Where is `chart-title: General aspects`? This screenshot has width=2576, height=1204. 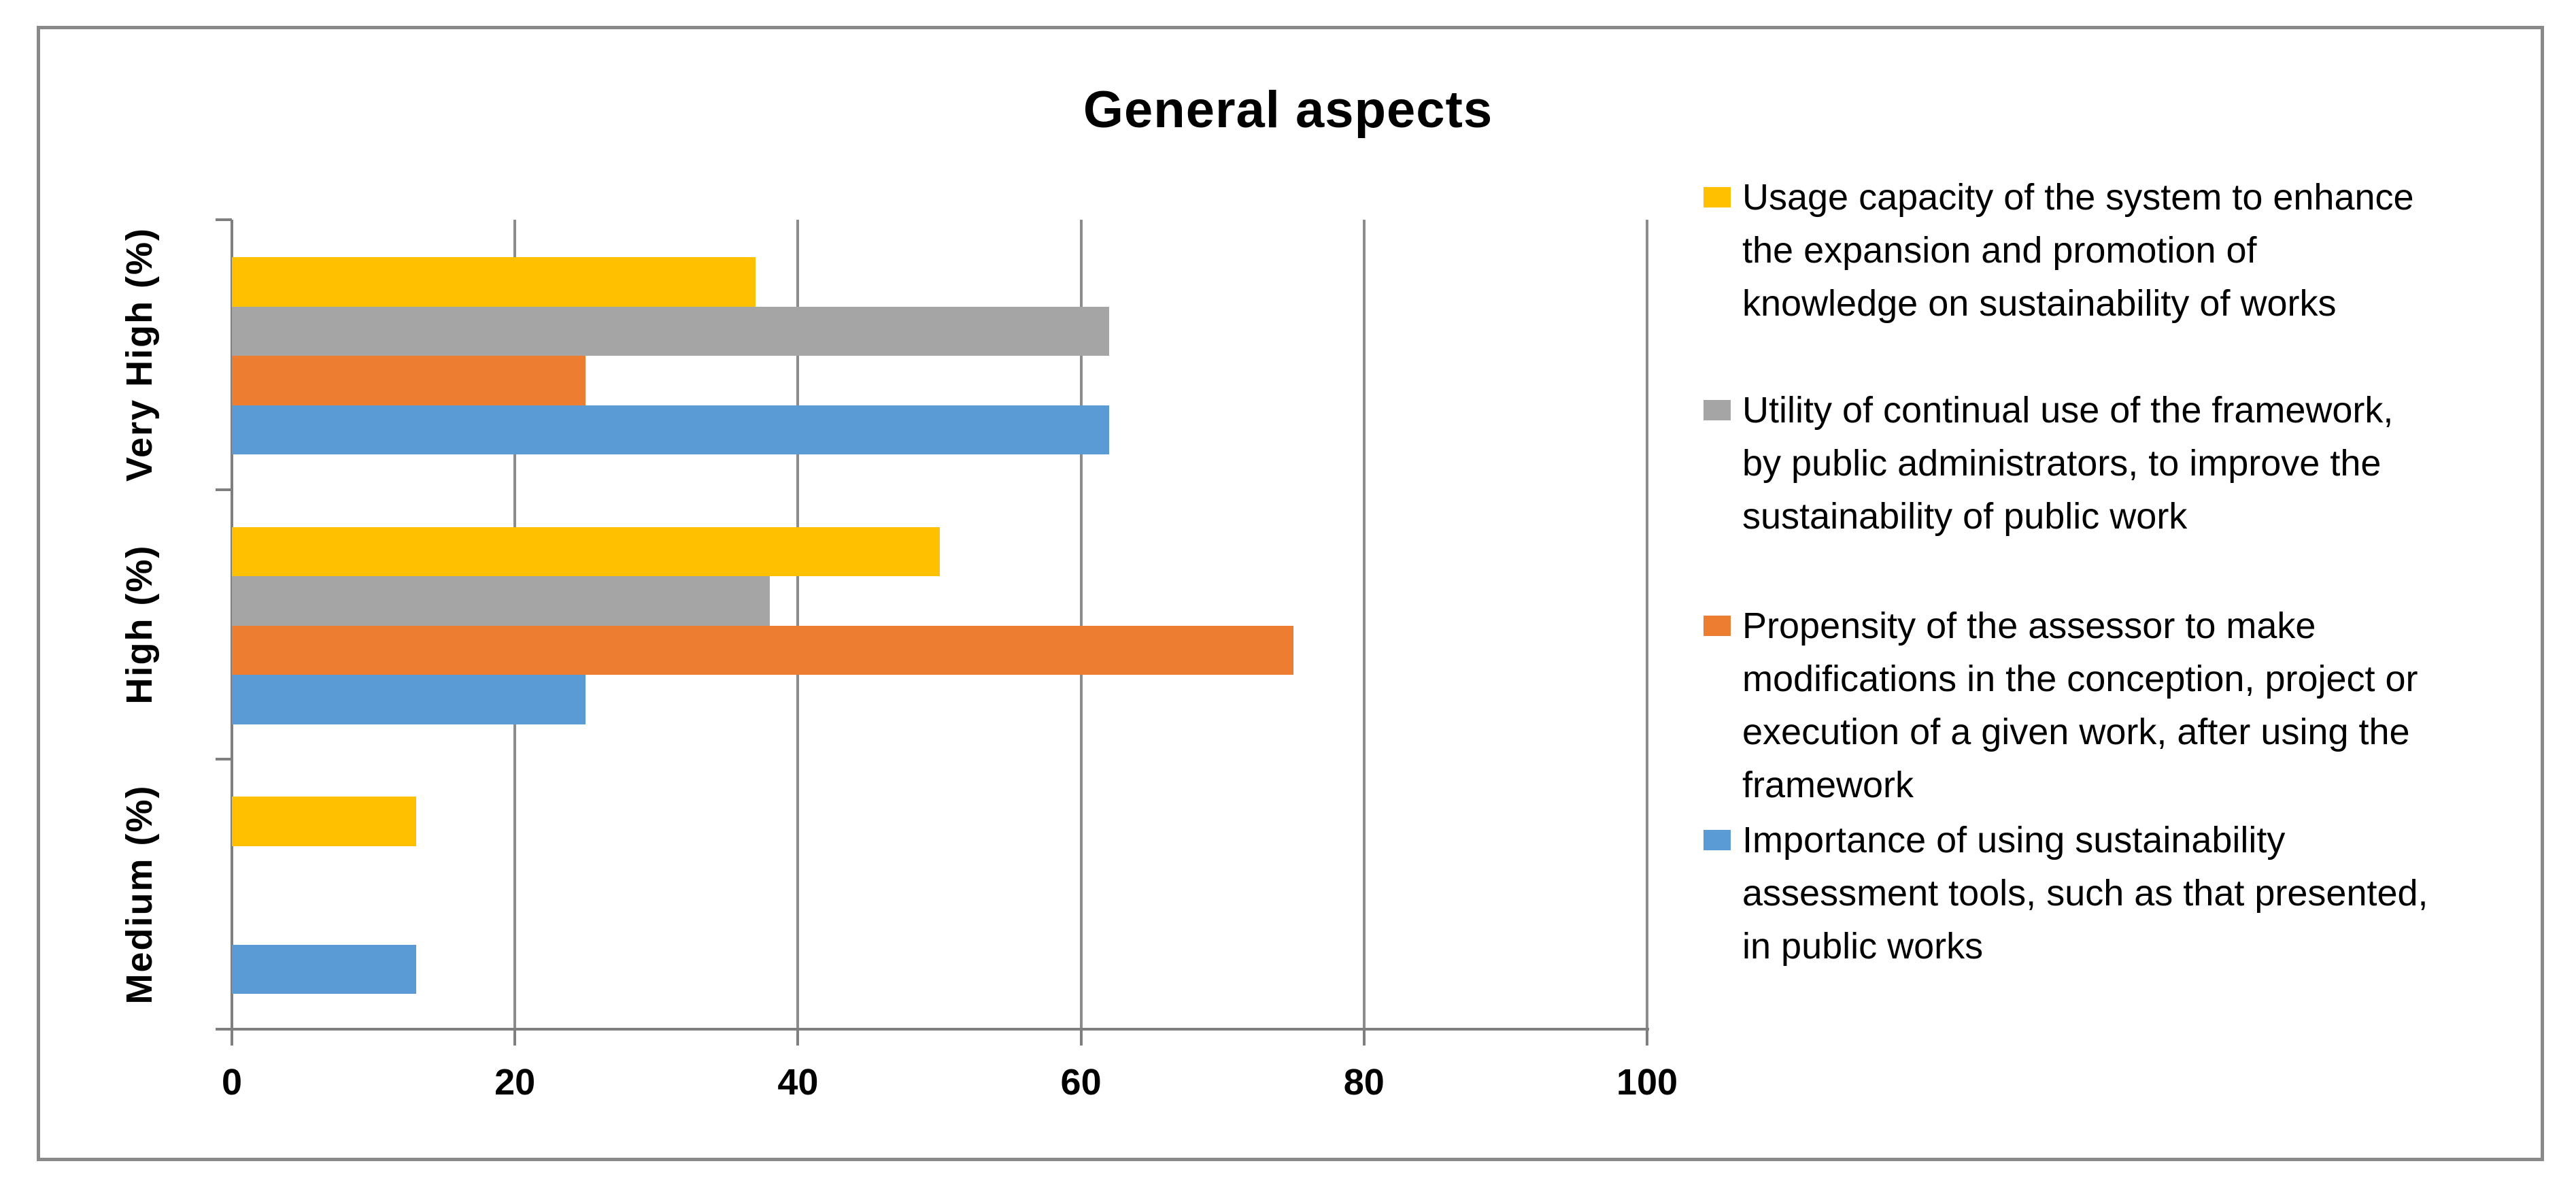 chart-title: General aspects is located at coordinates (1288, 110).